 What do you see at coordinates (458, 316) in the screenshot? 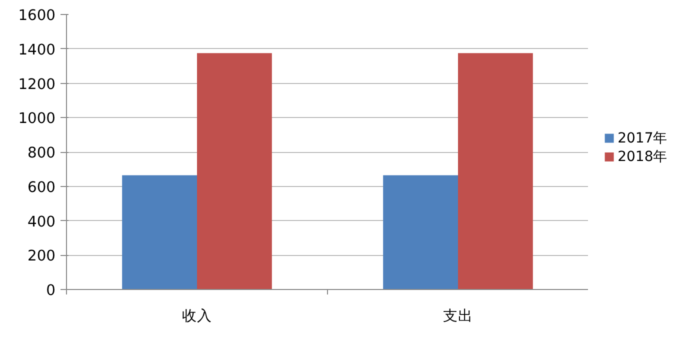
I see `x-tick-label: 支出` at bounding box center [458, 316].